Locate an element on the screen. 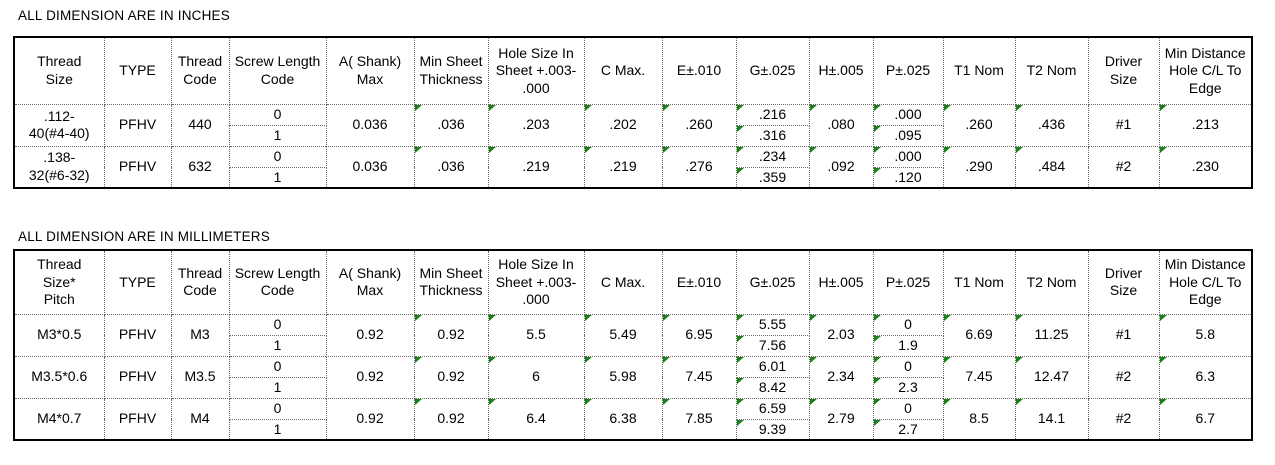 Image resolution: width=1275 pixels, height=465 pixels. cell-g-lower: 8.42 is located at coordinates (772, 387).